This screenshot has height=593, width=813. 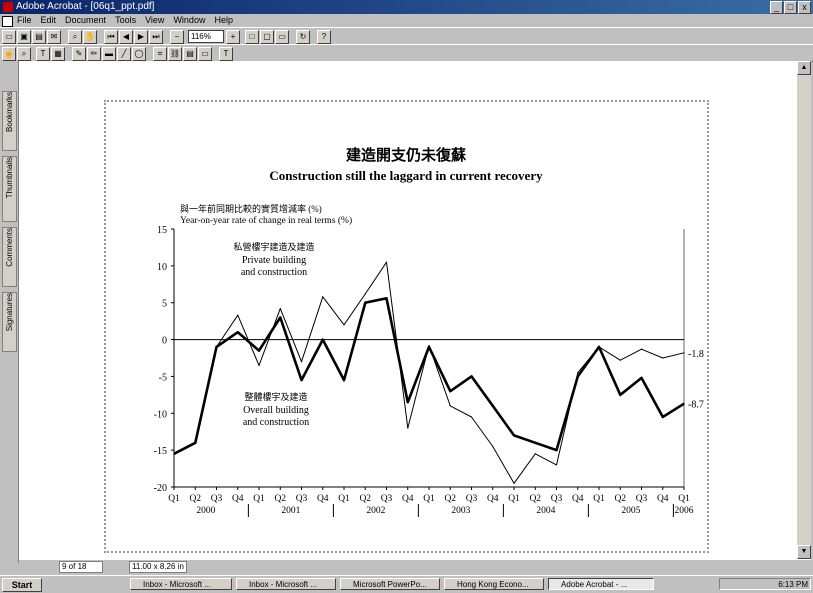 What do you see at coordinates (804, 7) in the screenshot?
I see `close-button: x` at bounding box center [804, 7].